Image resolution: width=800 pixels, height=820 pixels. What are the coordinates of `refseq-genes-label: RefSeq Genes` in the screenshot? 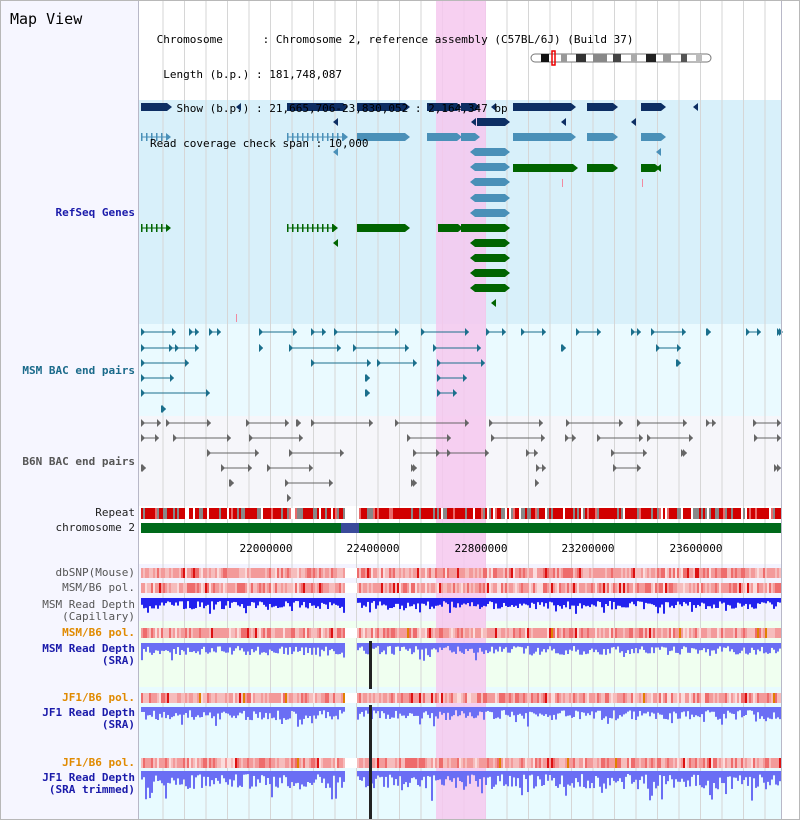 It's located at (95, 212).